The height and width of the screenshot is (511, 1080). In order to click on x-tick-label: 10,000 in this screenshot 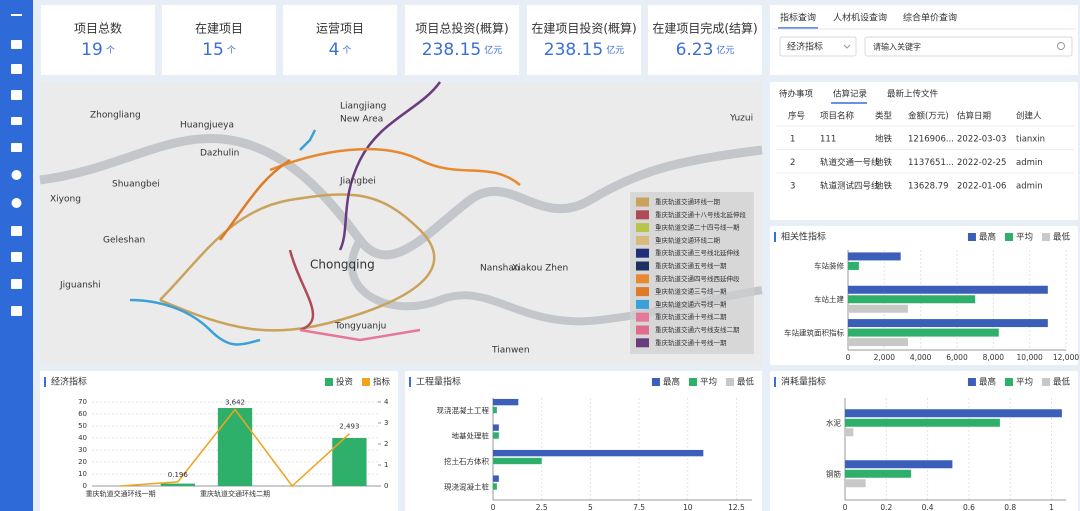, I will do `click(1030, 357)`.